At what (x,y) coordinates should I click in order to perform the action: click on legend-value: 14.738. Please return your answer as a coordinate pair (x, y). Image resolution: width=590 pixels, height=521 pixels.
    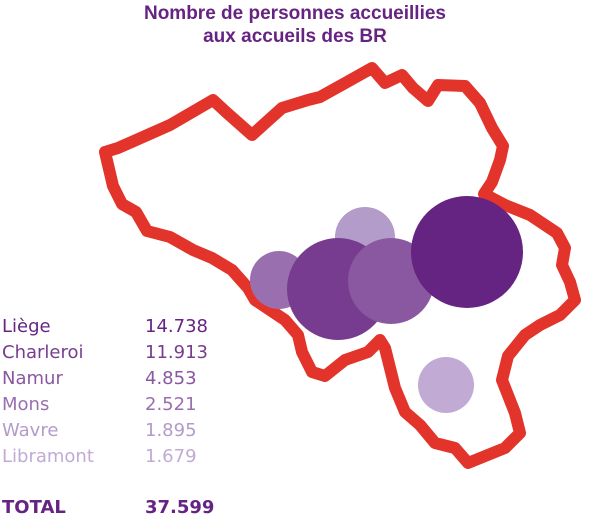
    Looking at the image, I should click on (176, 326).